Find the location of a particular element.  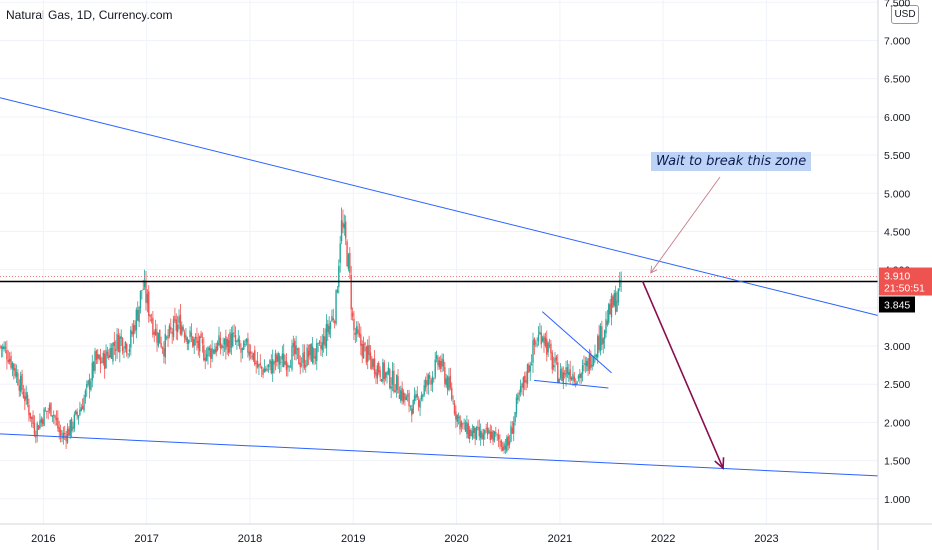

currency-badge: USD is located at coordinates (905, 14).